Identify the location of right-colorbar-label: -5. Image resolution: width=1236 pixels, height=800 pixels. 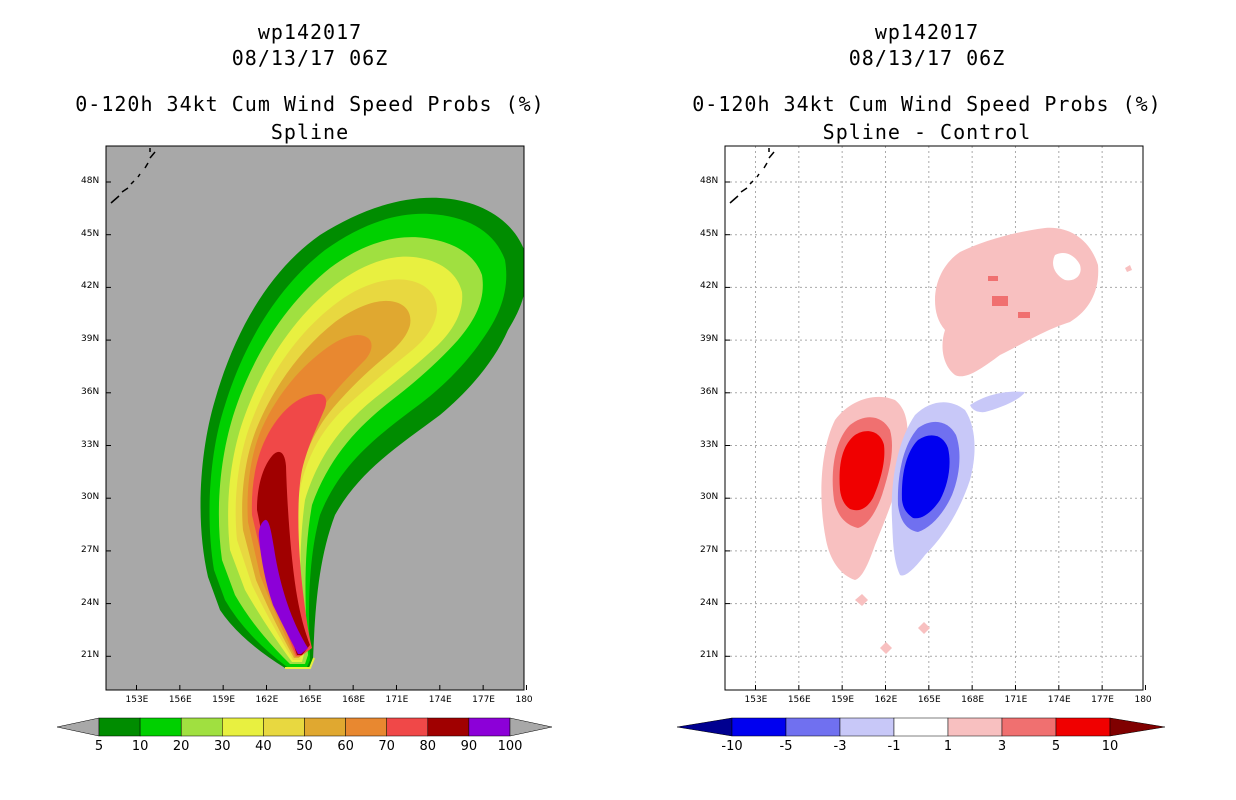
(786, 746).